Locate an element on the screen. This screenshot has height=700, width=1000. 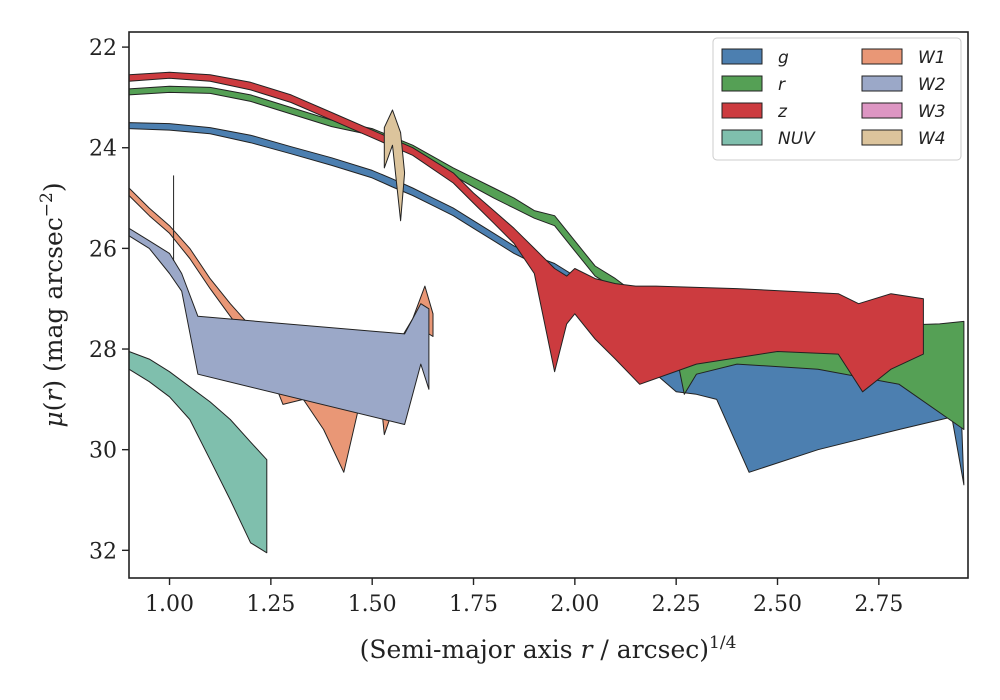
legend-label-w1: W1 is located at coordinates (932, 58).